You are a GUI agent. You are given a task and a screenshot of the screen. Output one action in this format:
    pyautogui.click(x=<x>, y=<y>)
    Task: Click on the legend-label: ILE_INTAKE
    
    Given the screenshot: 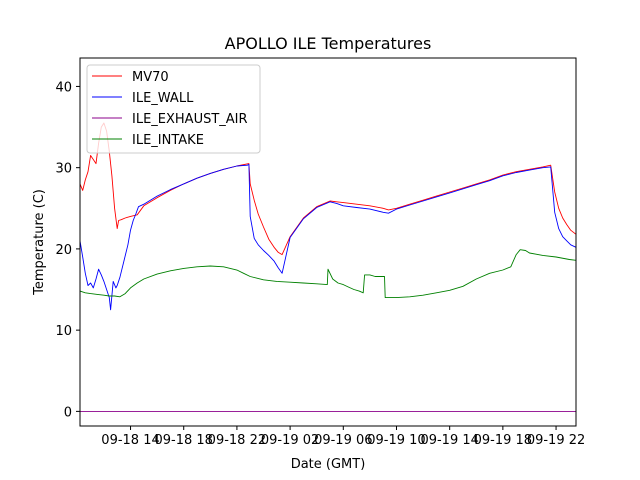 What is the action you would take?
    pyautogui.click(x=168, y=140)
    